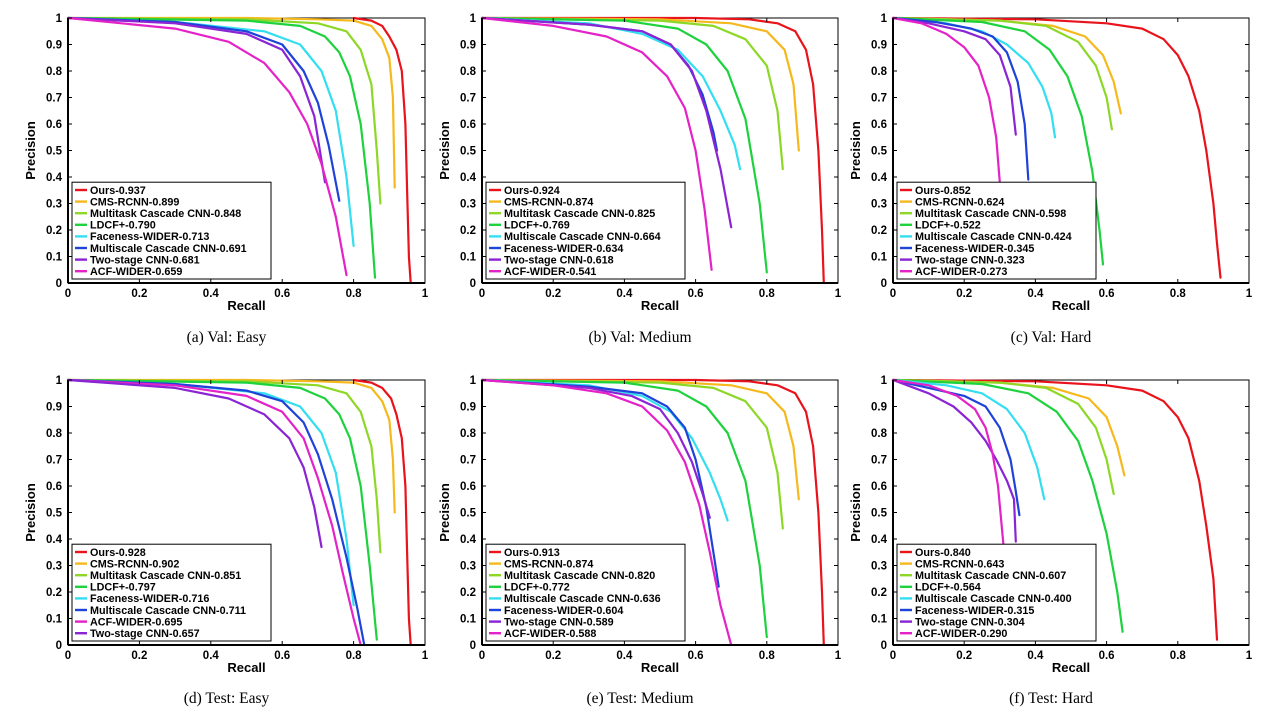 The width and height of the screenshot is (1284, 719). What do you see at coordinates (974, 611) in the screenshot?
I see `legend-entry: Faceness-WIDER-0.315` at bounding box center [974, 611].